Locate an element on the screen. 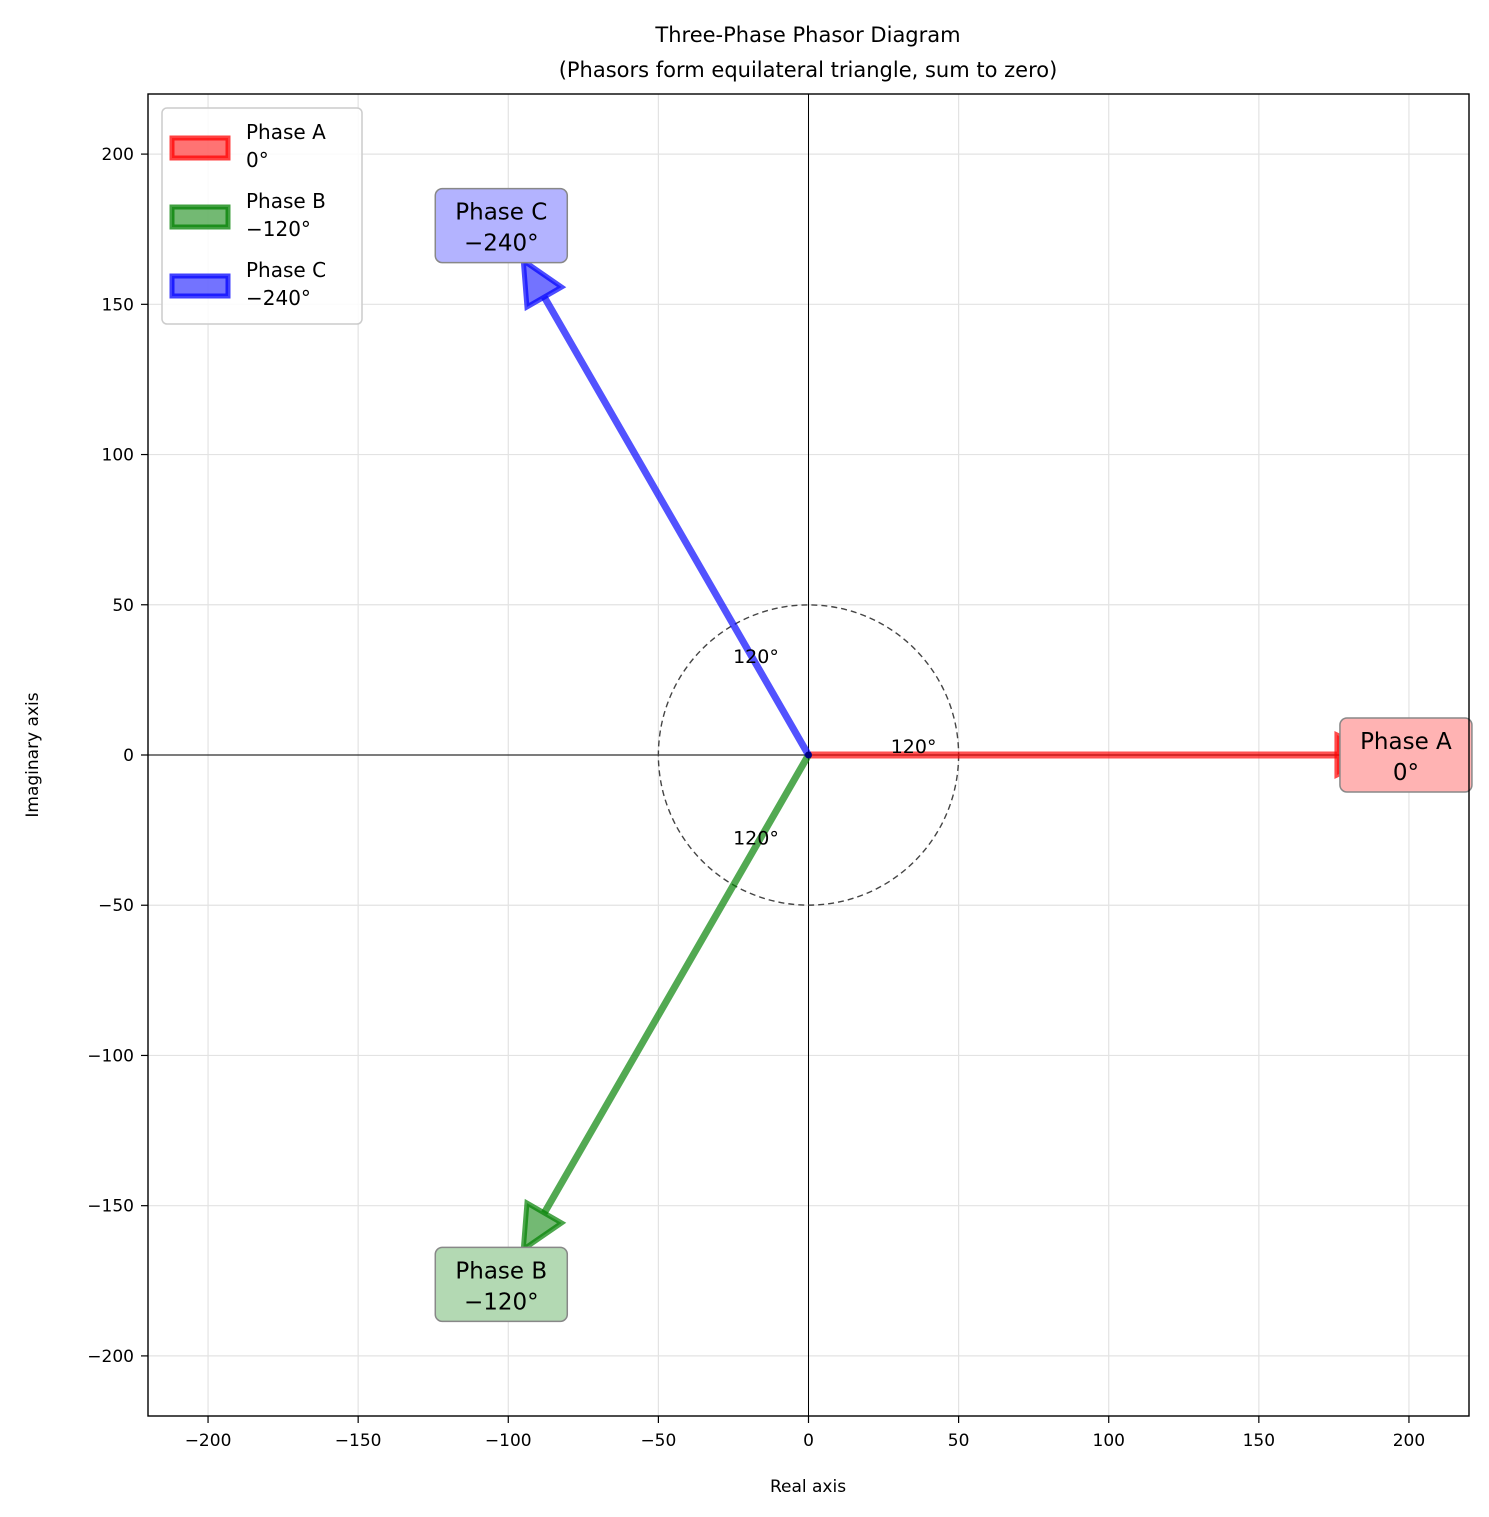 This screenshot has width=1489, height=1517. legend: Phase A 0° Phase B −120° Phase C −240° is located at coordinates (262, 216).